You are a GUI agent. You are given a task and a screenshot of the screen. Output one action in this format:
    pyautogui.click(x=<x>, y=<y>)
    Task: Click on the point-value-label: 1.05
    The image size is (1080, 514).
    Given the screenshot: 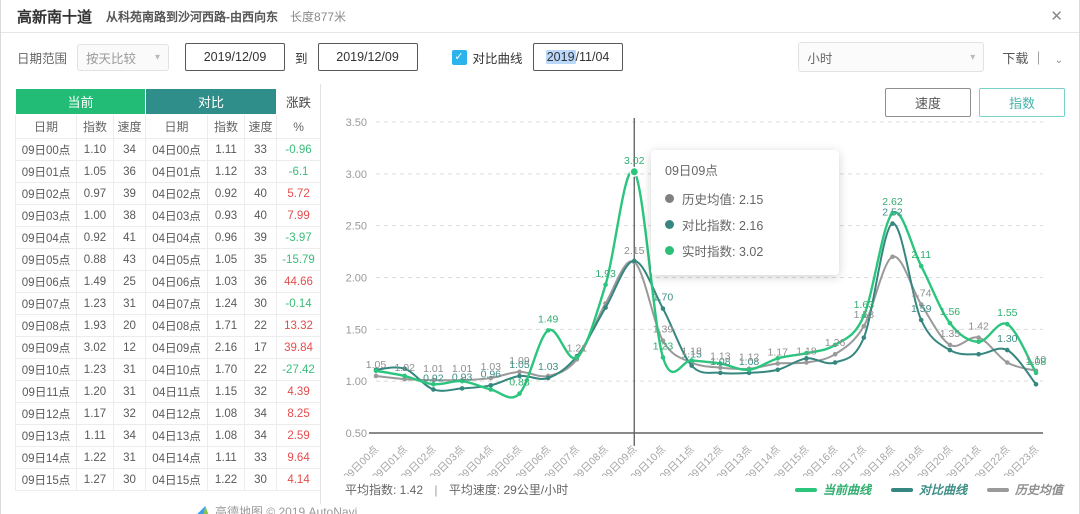 What is the action you would take?
    pyautogui.click(x=376, y=365)
    